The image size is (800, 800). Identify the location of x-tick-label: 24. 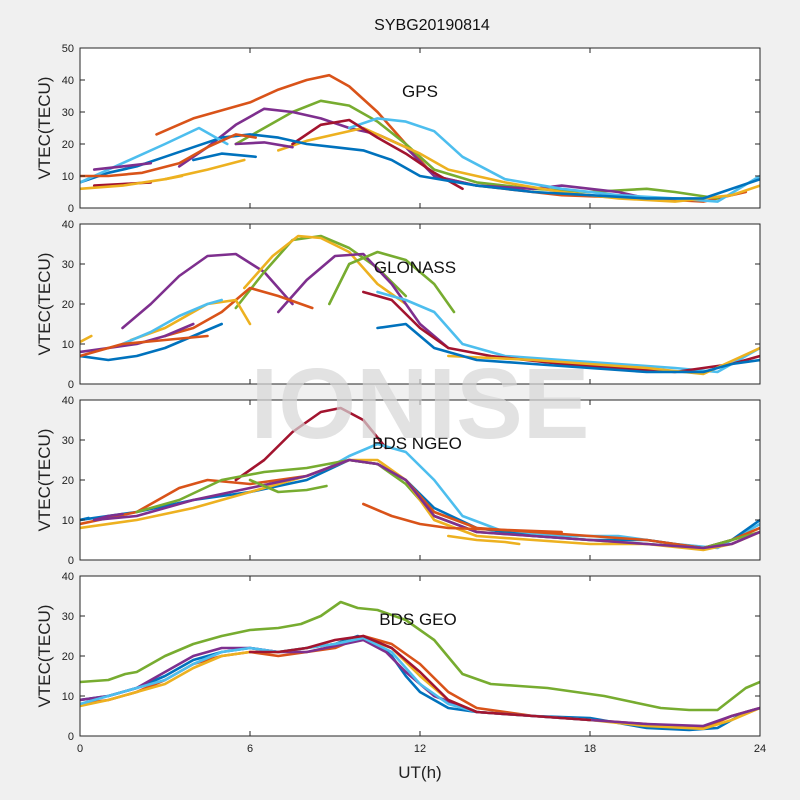
(760, 749).